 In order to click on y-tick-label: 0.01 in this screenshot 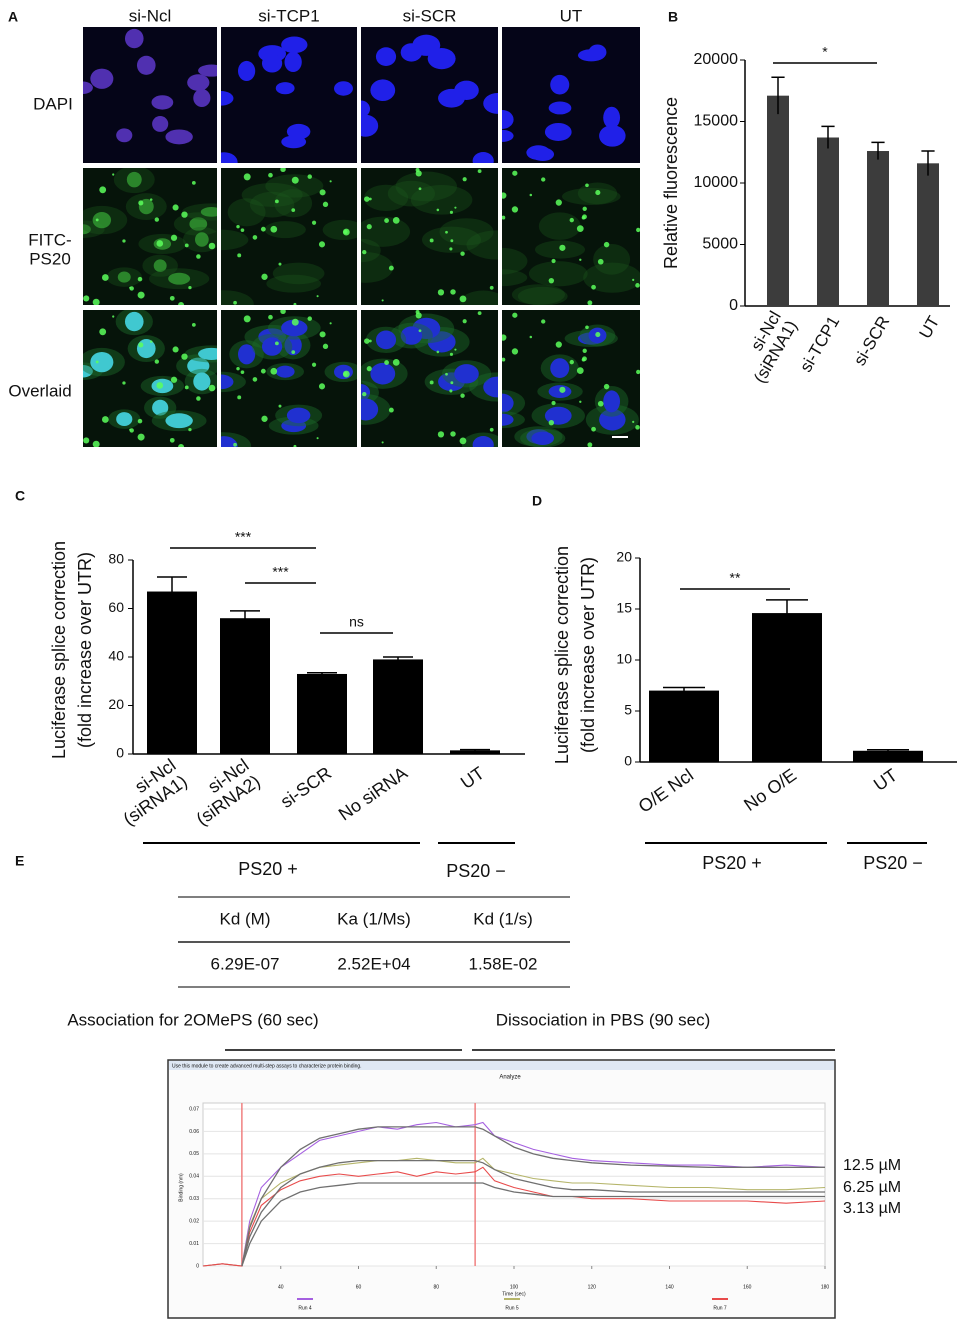, I will do `click(194, 1244)`.